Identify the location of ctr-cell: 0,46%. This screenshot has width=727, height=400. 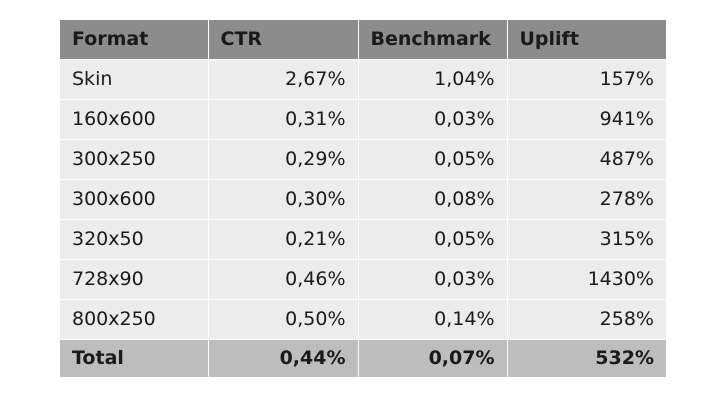
(283, 279).